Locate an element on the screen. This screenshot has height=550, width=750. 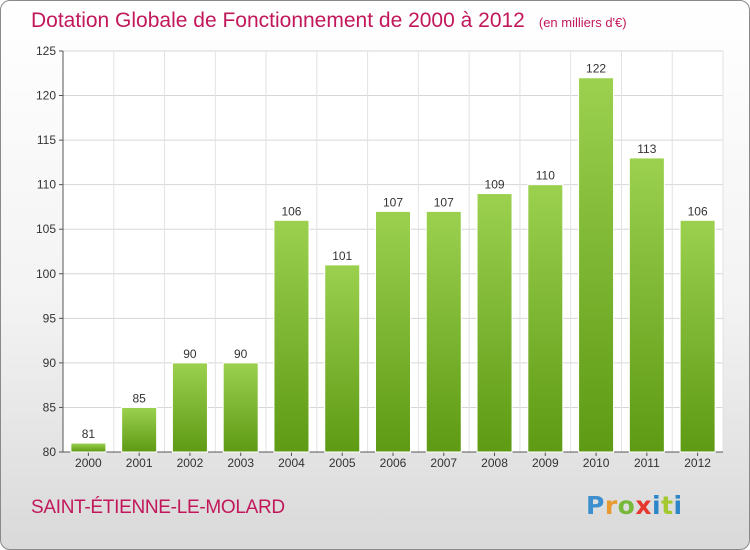
x-tick-label: 2005 is located at coordinates (342, 463).